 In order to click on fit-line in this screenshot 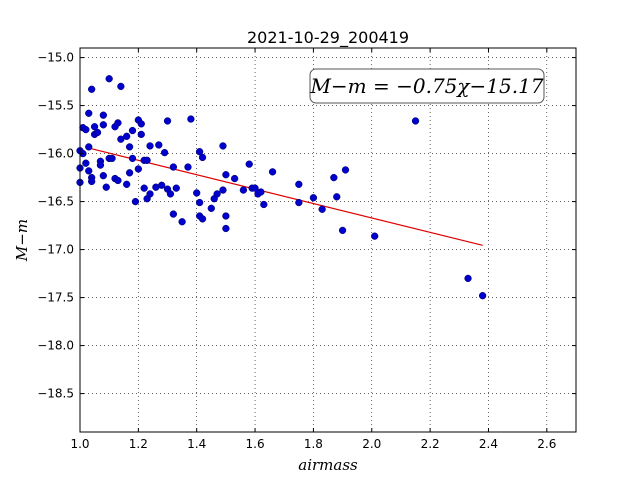, I will do `click(285, 196)`.